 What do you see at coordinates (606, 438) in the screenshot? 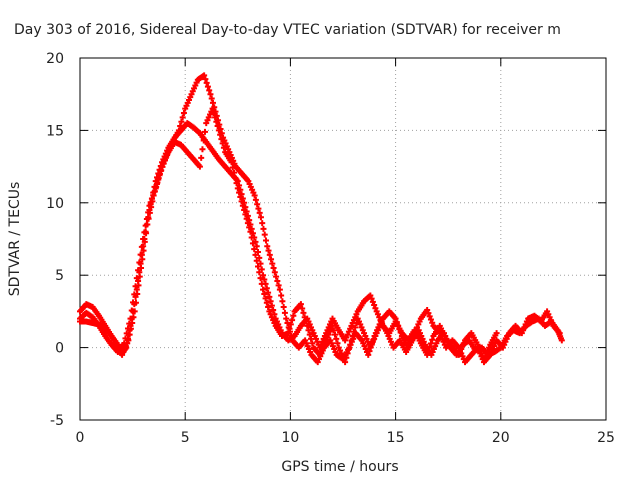
I see `x-tick-label: 25` at bounding box center [606, 438].